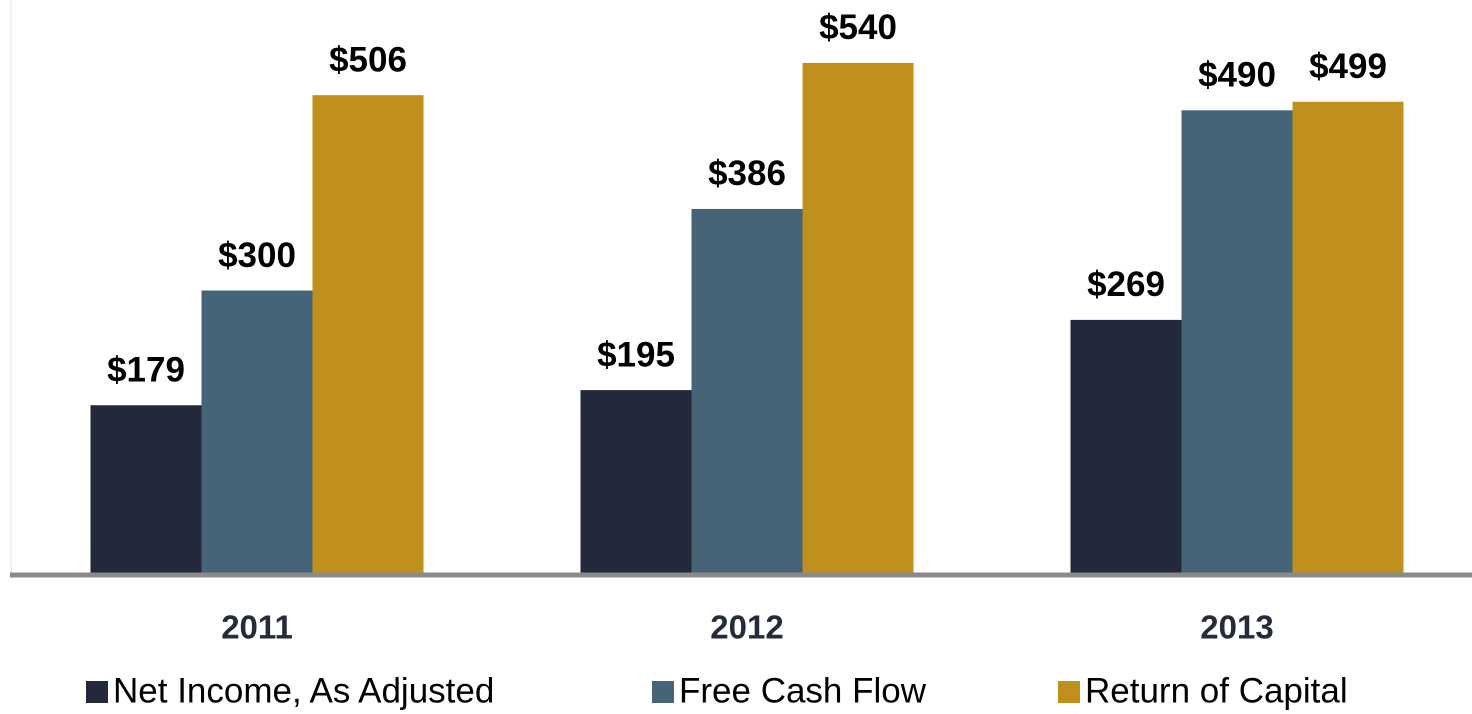  I want to click on legend-label: Return of Capital, so click(1216, 690).